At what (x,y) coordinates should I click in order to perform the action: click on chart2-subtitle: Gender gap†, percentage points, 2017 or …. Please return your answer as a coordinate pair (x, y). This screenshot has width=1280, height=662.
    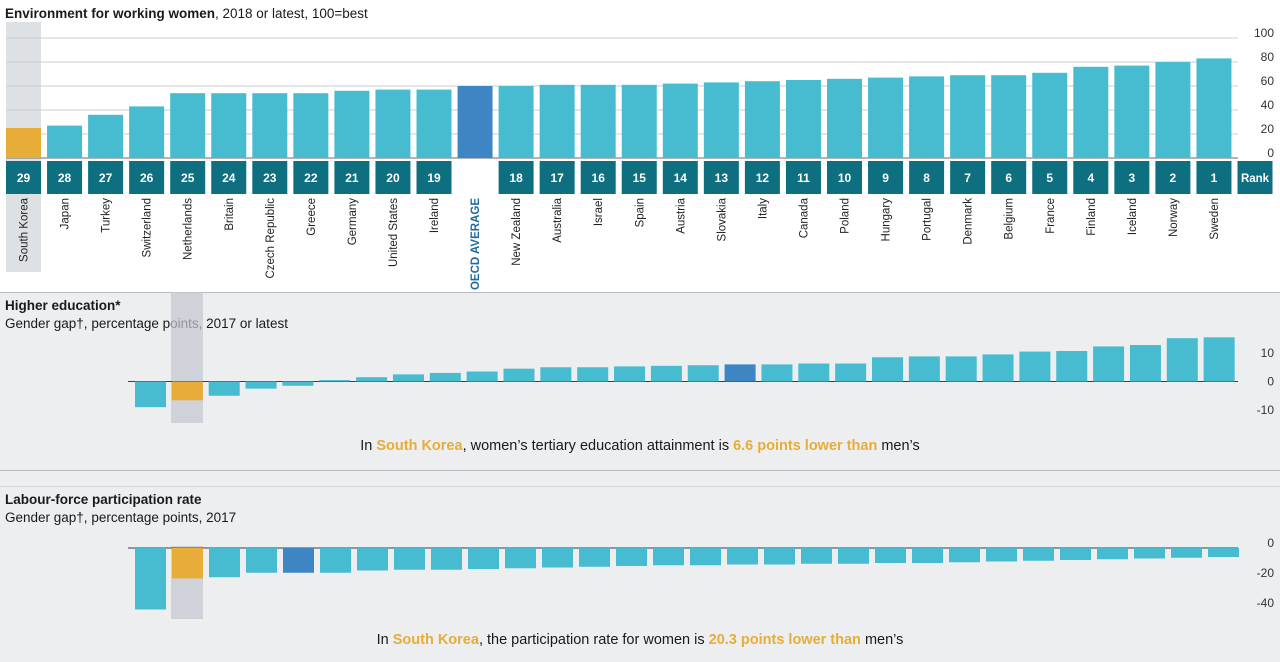
    Looking at the image, I should click on (146, 323).